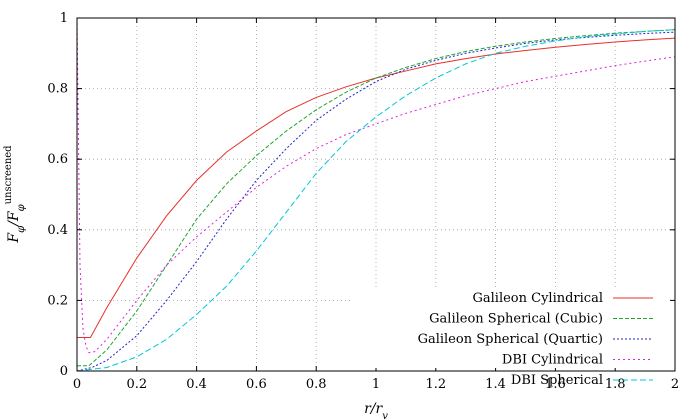 The height and width of the screenshot is (420, 700). Describe the element at coordinates (15, 194) in the screenshot. I see `y-axis-label: Fφ/Fφunscreened` at that location.